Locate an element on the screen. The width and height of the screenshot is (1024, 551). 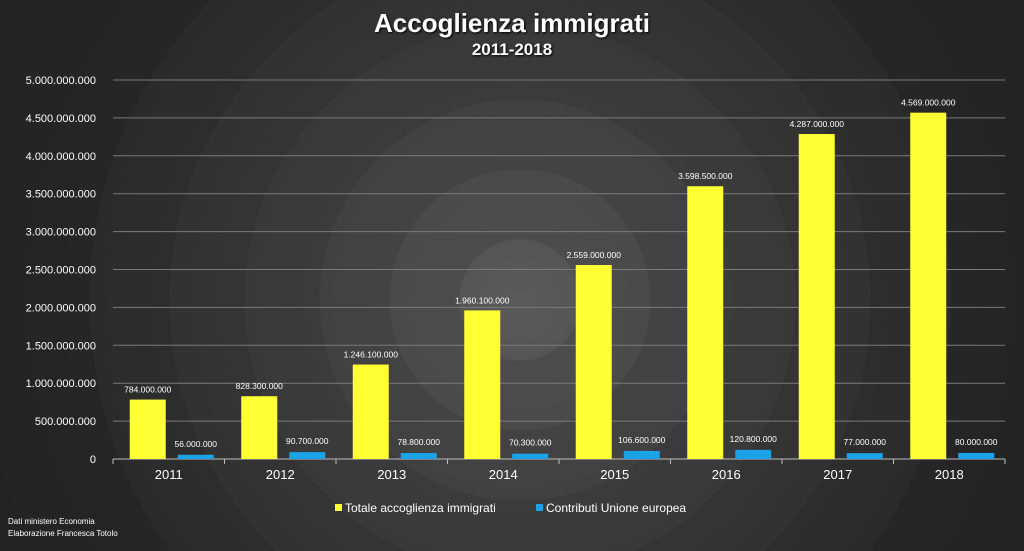
data-label-contributi: 78.800.000 is located at coordinates (418, 442).